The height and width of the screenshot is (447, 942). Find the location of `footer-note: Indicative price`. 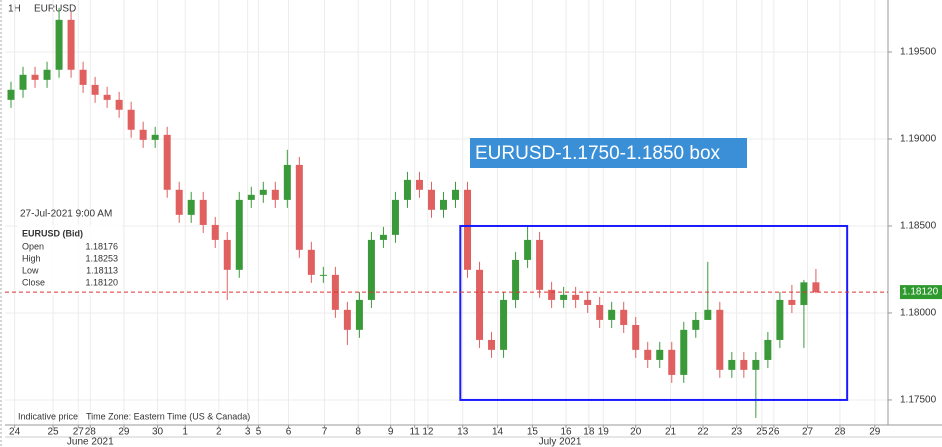

footer-note: Indicative price is located at coordinates (48, 416).